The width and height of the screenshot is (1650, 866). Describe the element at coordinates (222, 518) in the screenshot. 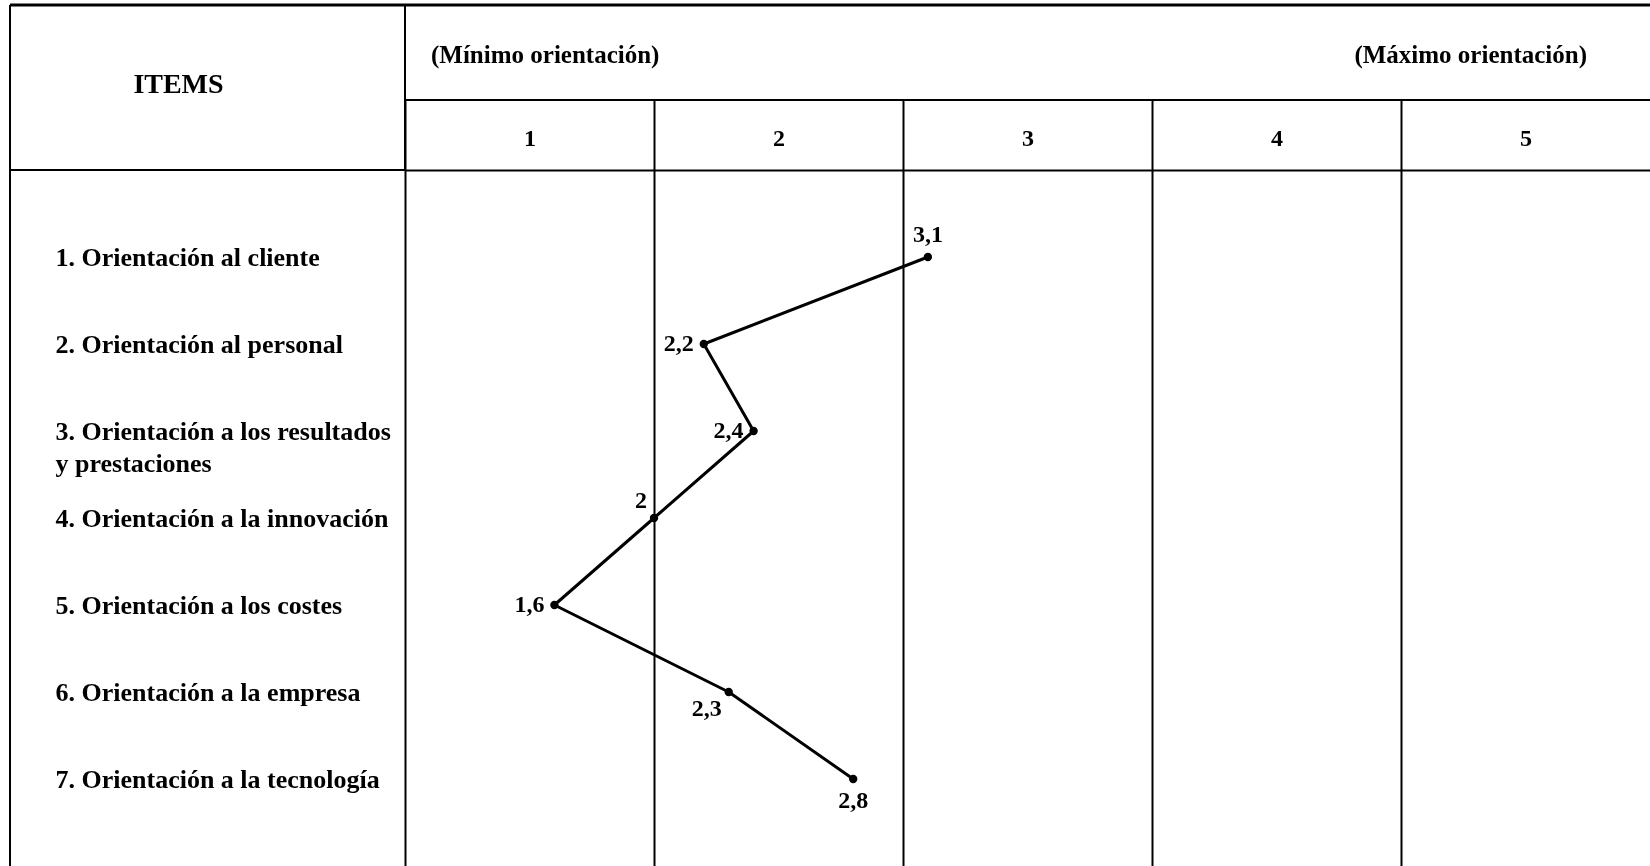

I see `y-tick-label: 4. Orientación a la innovación` at that location.